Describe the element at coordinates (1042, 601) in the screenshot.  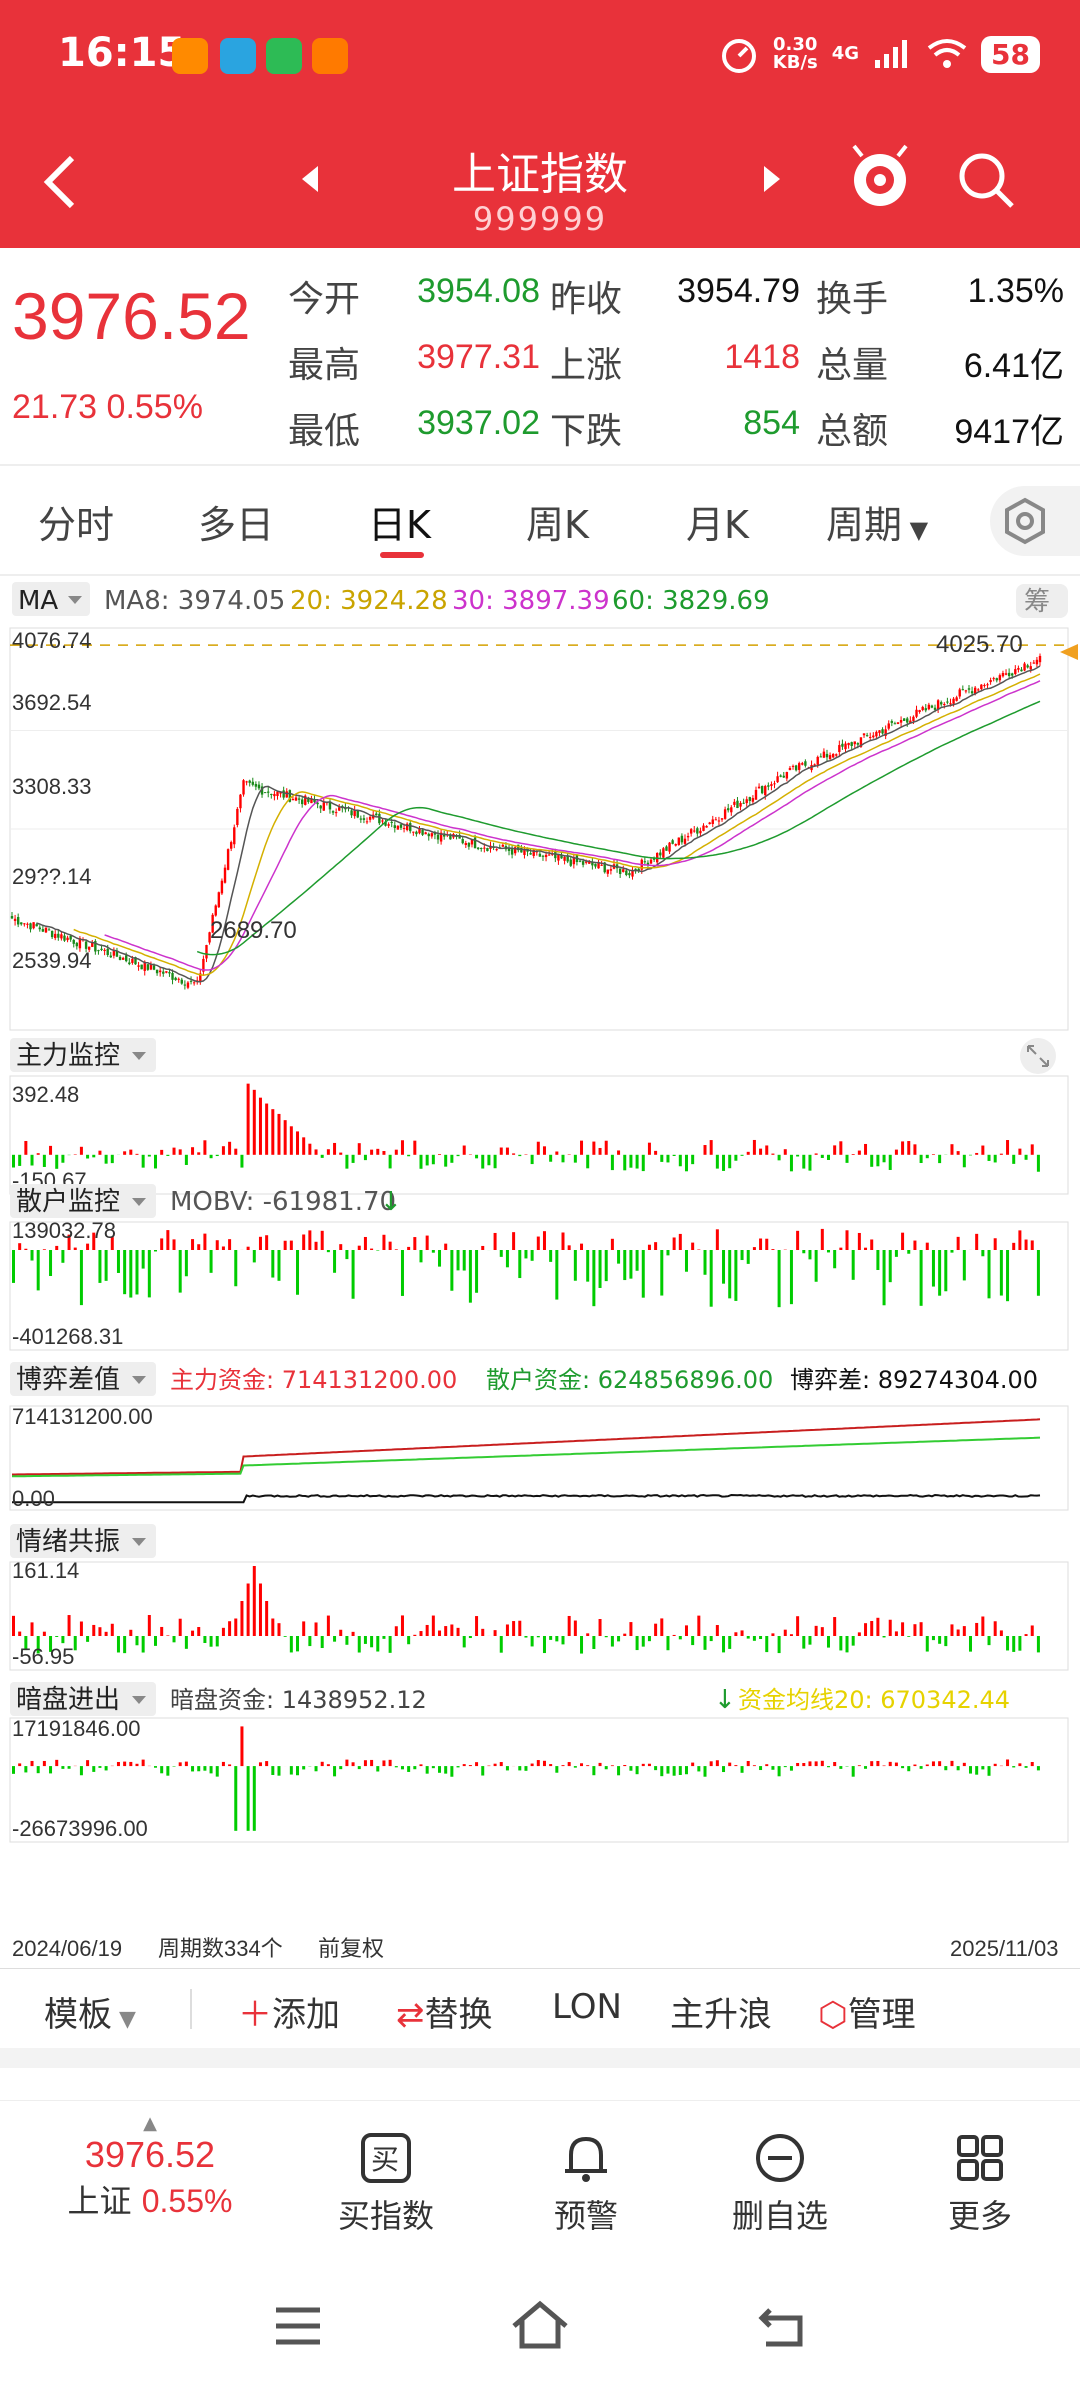
I see `chip-distribution-button` at that location.